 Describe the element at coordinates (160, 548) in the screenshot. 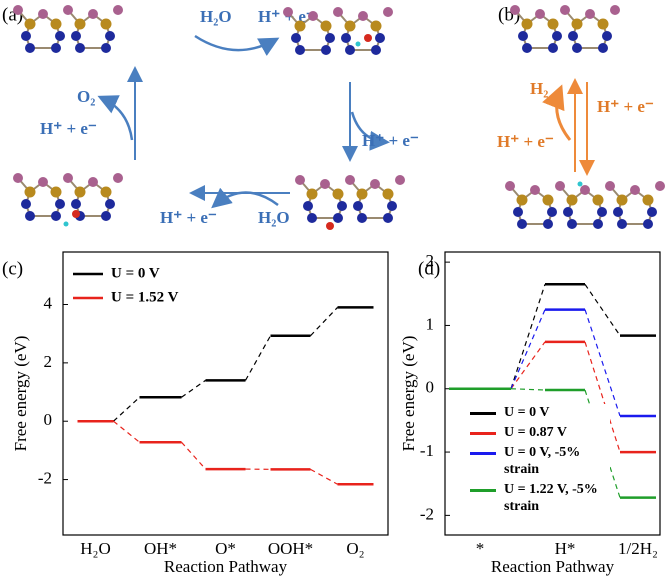

I see `x-tick-label: OH*` at that location.